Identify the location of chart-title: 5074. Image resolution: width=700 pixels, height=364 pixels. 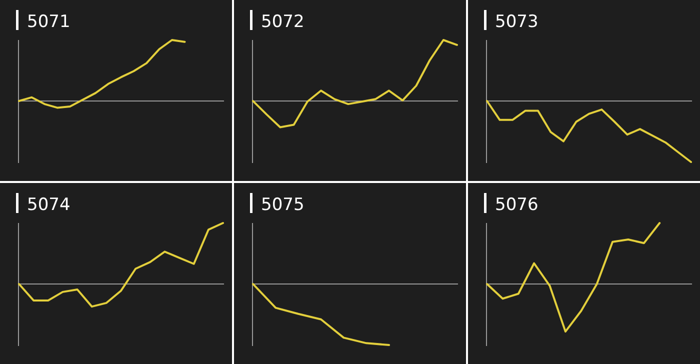
(48, 205).